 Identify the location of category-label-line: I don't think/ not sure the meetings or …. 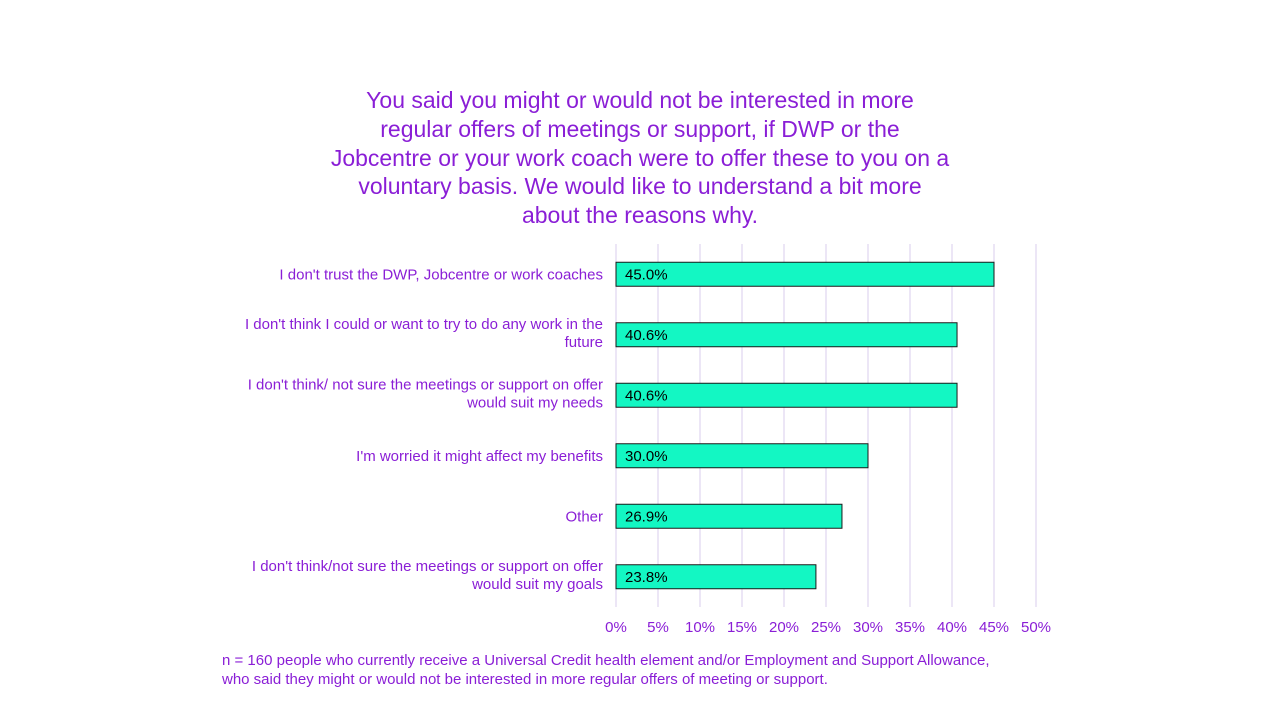
(425, 384).